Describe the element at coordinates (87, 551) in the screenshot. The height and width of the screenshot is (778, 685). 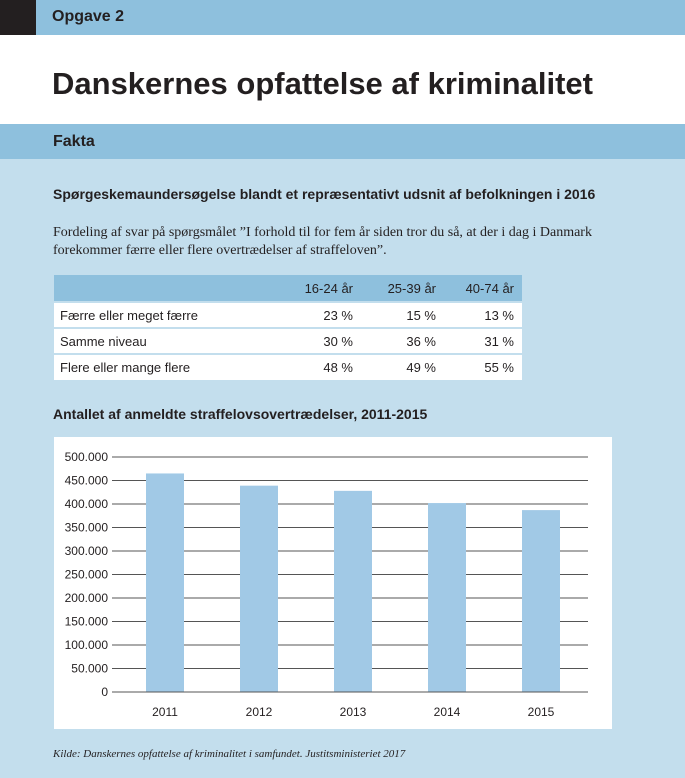
I see `y-tick-label: 300.000` at that location.